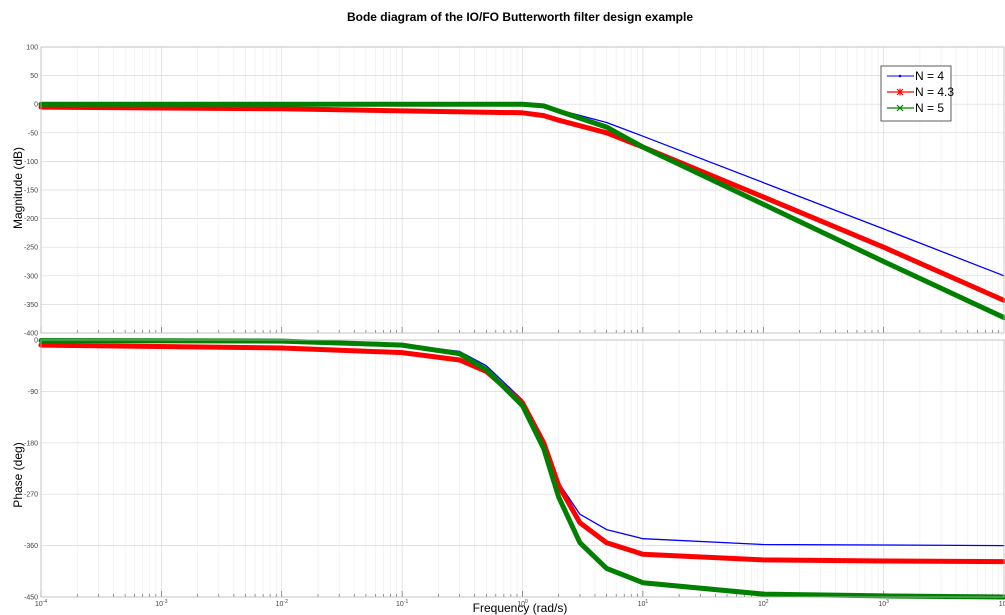  What do you see at coordinates (36, 105) in the screenshot?
I see `magnitude-y-tick-label: 0` at bounding box center [36, 105].